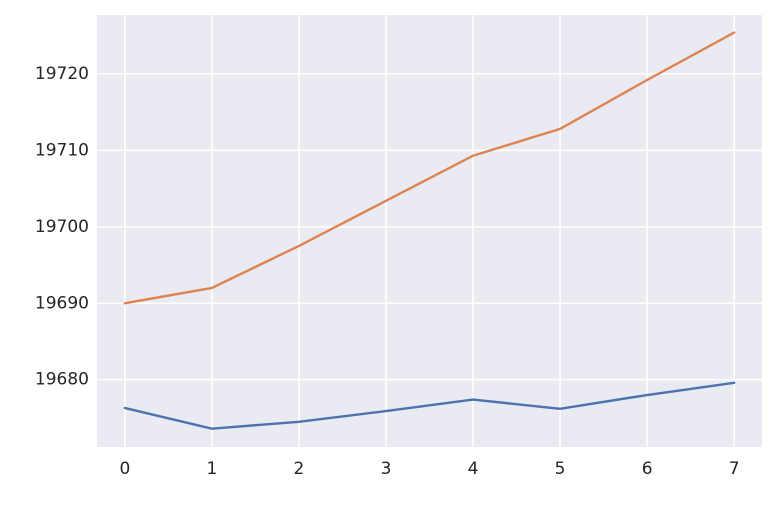  Describe the element at coordinates (62, 227) in the screenshot. I see `y-tick-label: 19700` at that location.